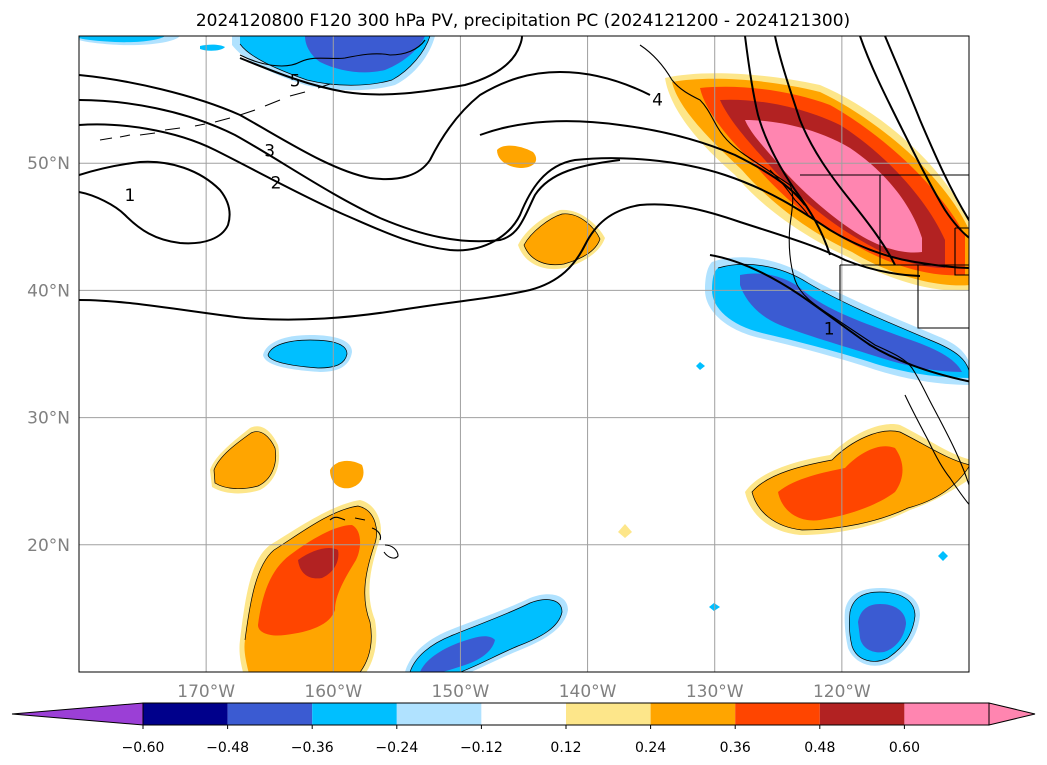 The image size is (1047, 765). I want to click on anomaly-pacific-northwest, so click(817, 182).